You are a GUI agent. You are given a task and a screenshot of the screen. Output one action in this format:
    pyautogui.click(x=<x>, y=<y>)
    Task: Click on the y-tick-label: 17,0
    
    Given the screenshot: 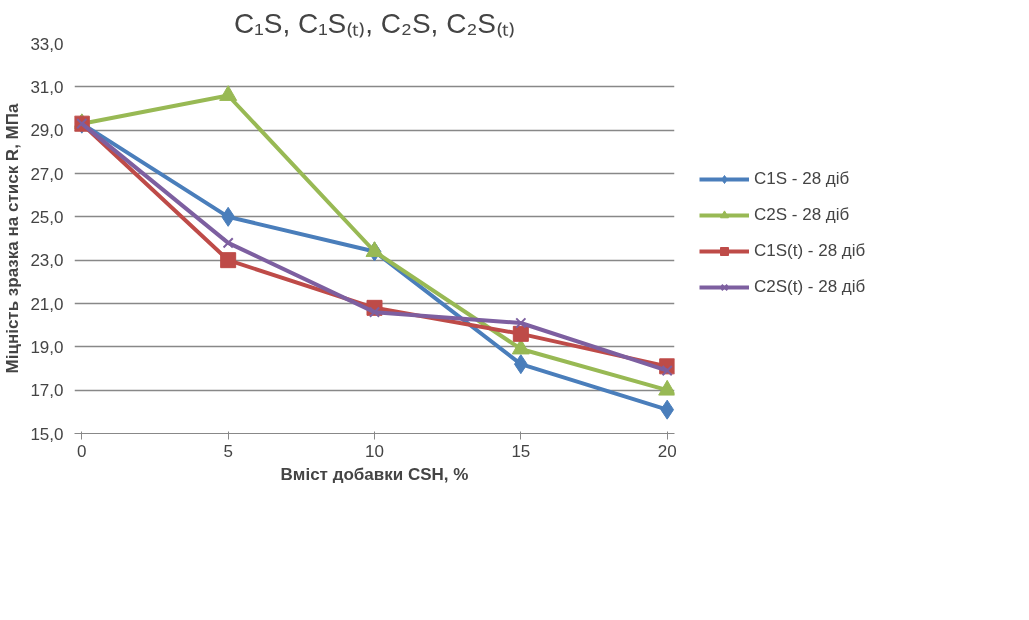 What is the action you would take?
    pyautogui.click(x=47, y=391)
    